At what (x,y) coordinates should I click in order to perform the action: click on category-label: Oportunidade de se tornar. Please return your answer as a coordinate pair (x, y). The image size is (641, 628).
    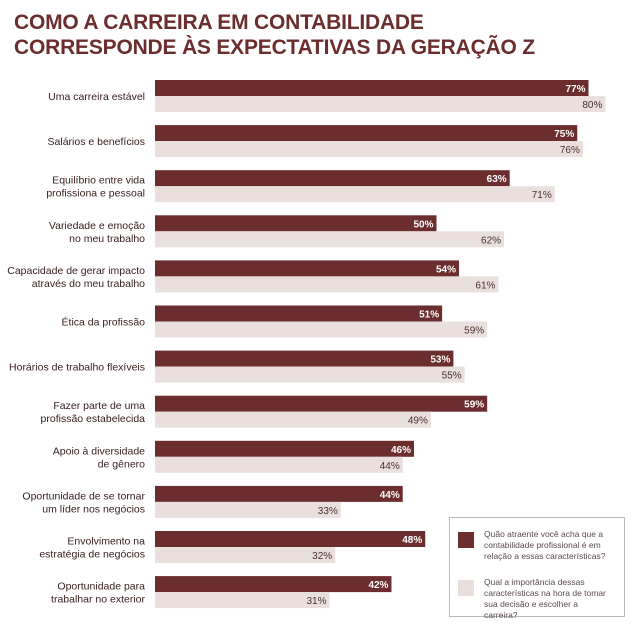
    Looking at the image, I should click on (83, 496).